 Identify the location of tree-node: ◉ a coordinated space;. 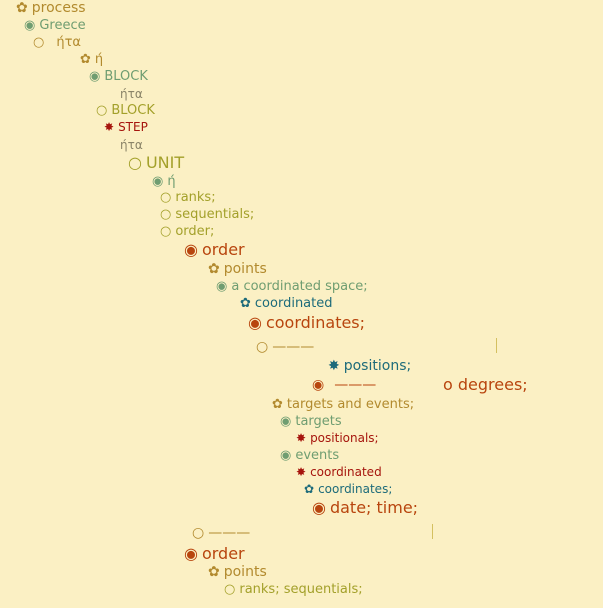
(292, 286).